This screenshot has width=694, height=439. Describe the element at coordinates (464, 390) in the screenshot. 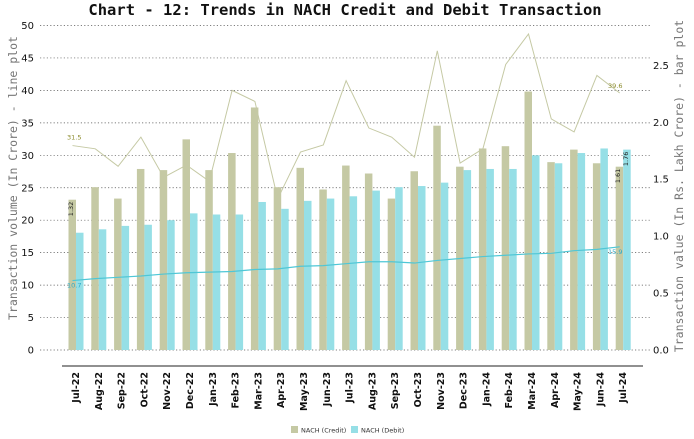

I see `x-tick-label: Dec-23` at that location.